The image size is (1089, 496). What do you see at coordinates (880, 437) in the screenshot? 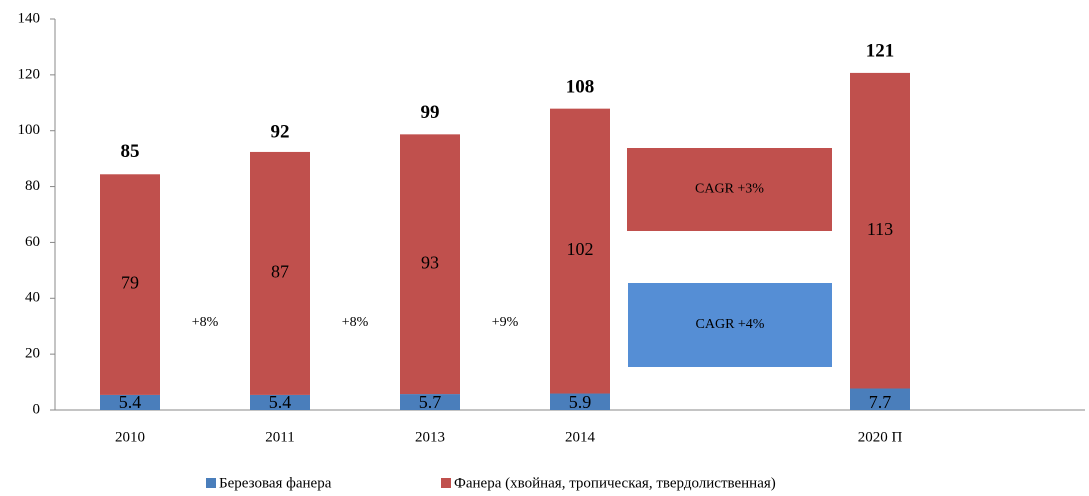
I see `x-tick-label: 2020 П` at bounding box center [880, 437].